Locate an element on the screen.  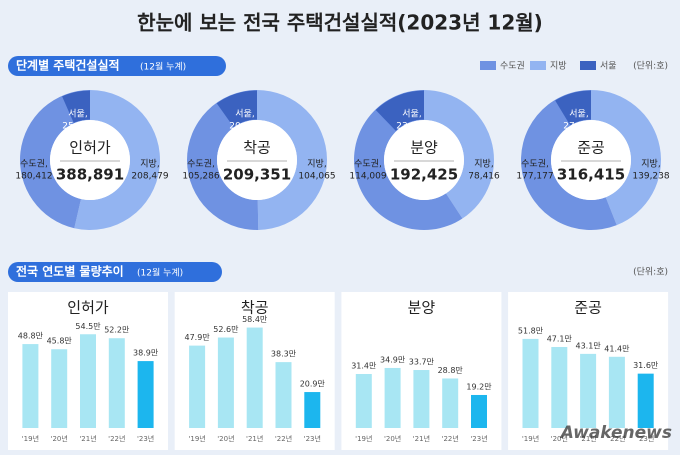
bar-value-label: 38.9만 is located at coordinates (146, 353).